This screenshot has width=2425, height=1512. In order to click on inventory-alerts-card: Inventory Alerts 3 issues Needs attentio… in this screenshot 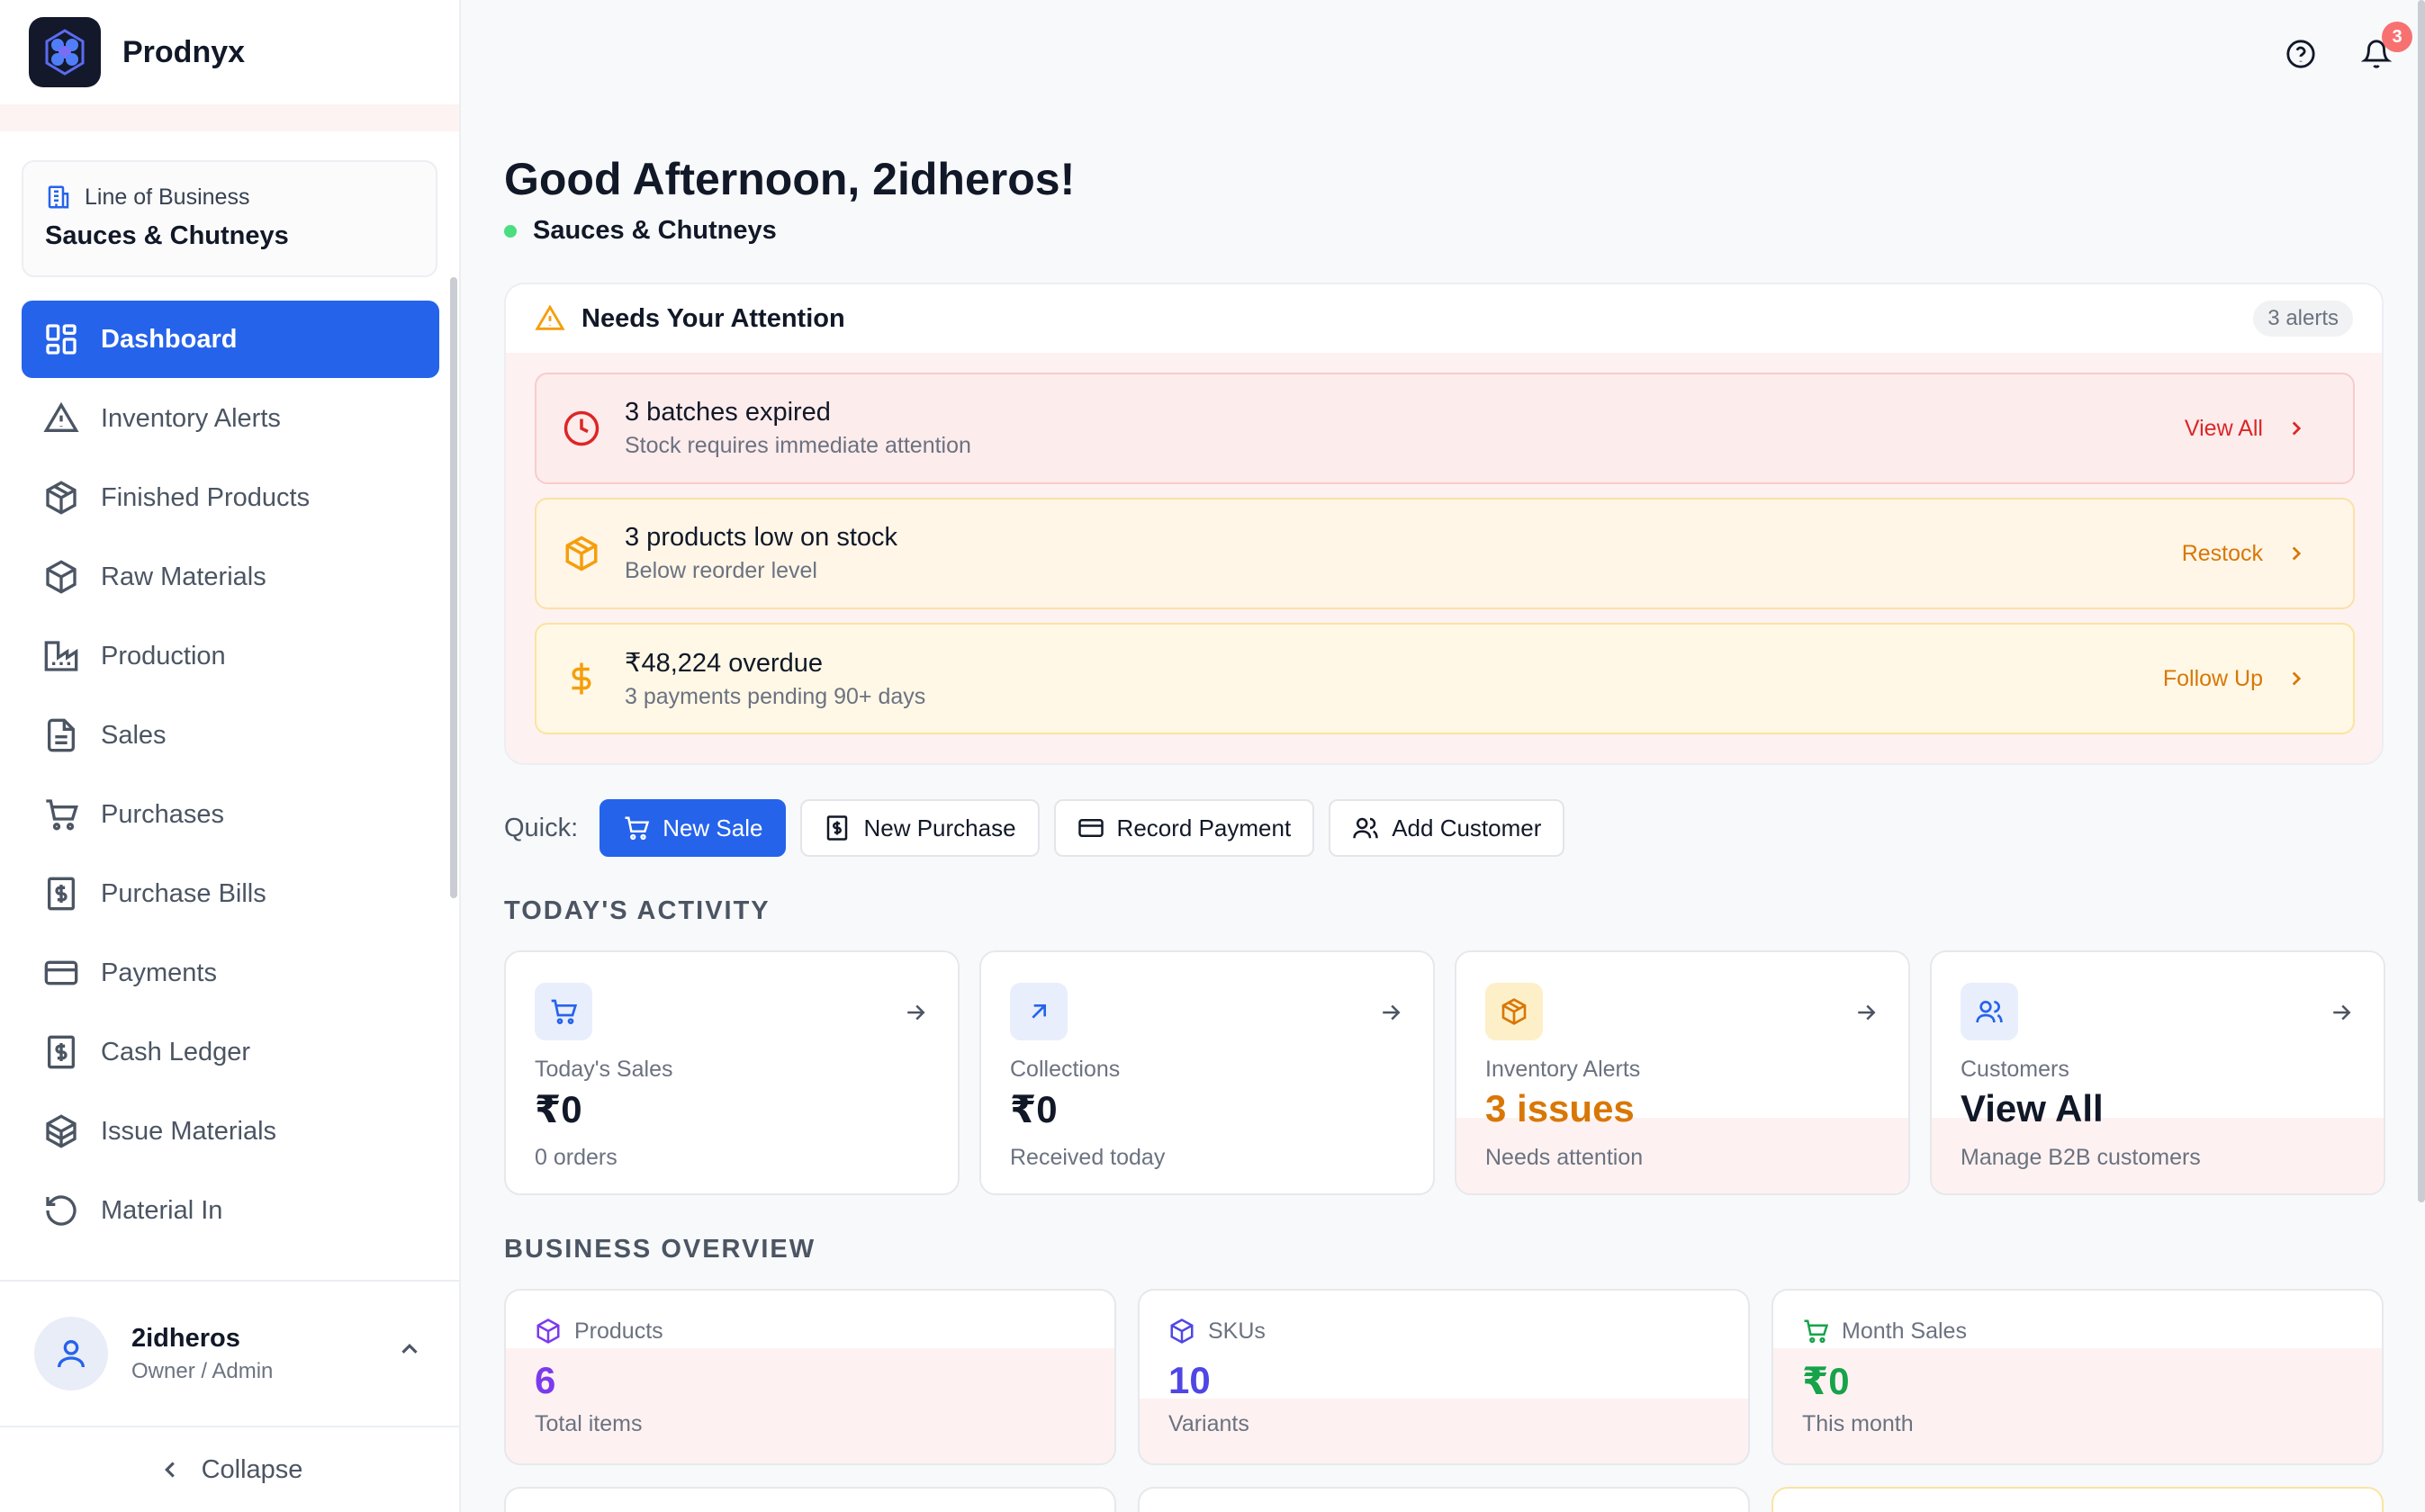, I will do `click(1682, 1072)`.